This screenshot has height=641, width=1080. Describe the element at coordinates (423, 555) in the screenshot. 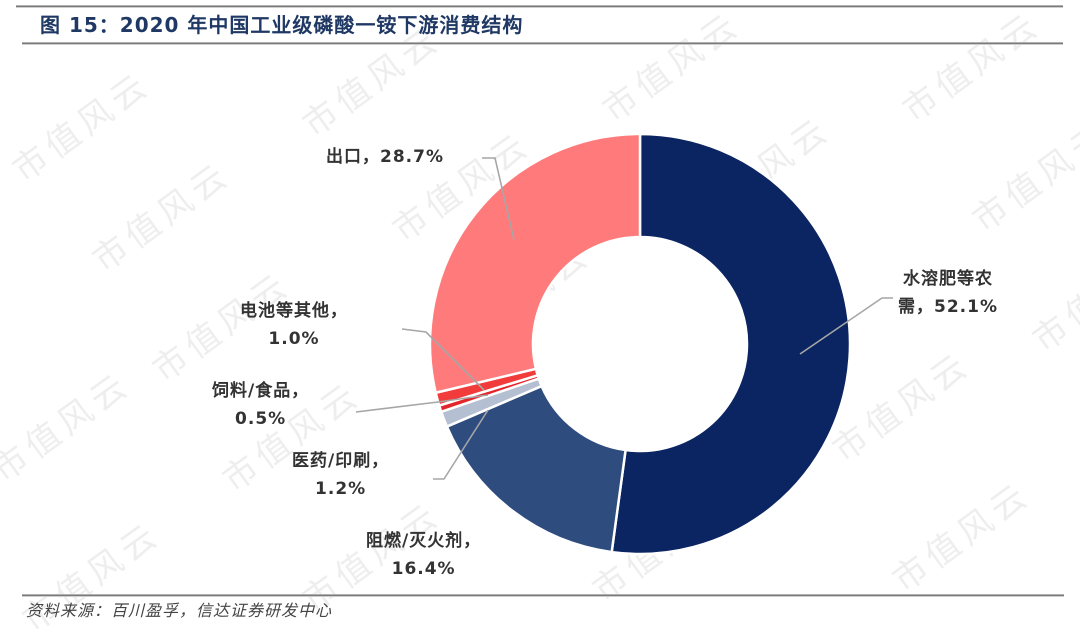

I see `label-flame: 阻燃/灭火剂， 16.4%` at that location.